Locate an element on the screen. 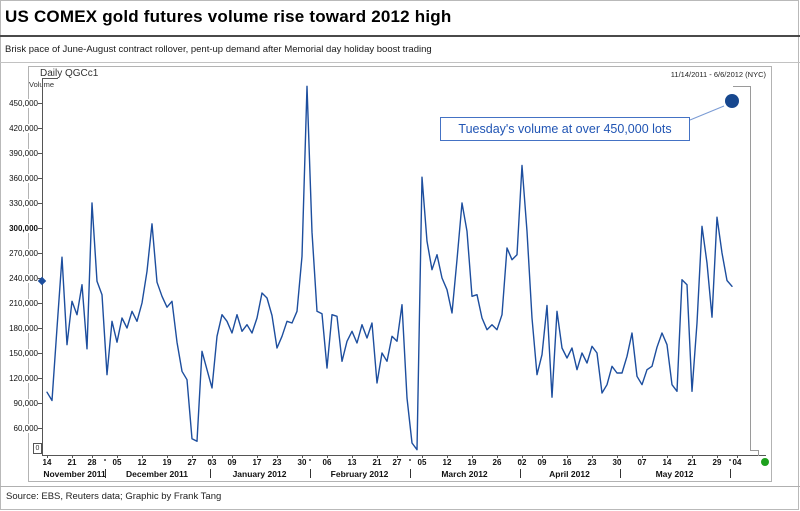  y-tick-label: 270,000 is located at coordinates (20, 253).